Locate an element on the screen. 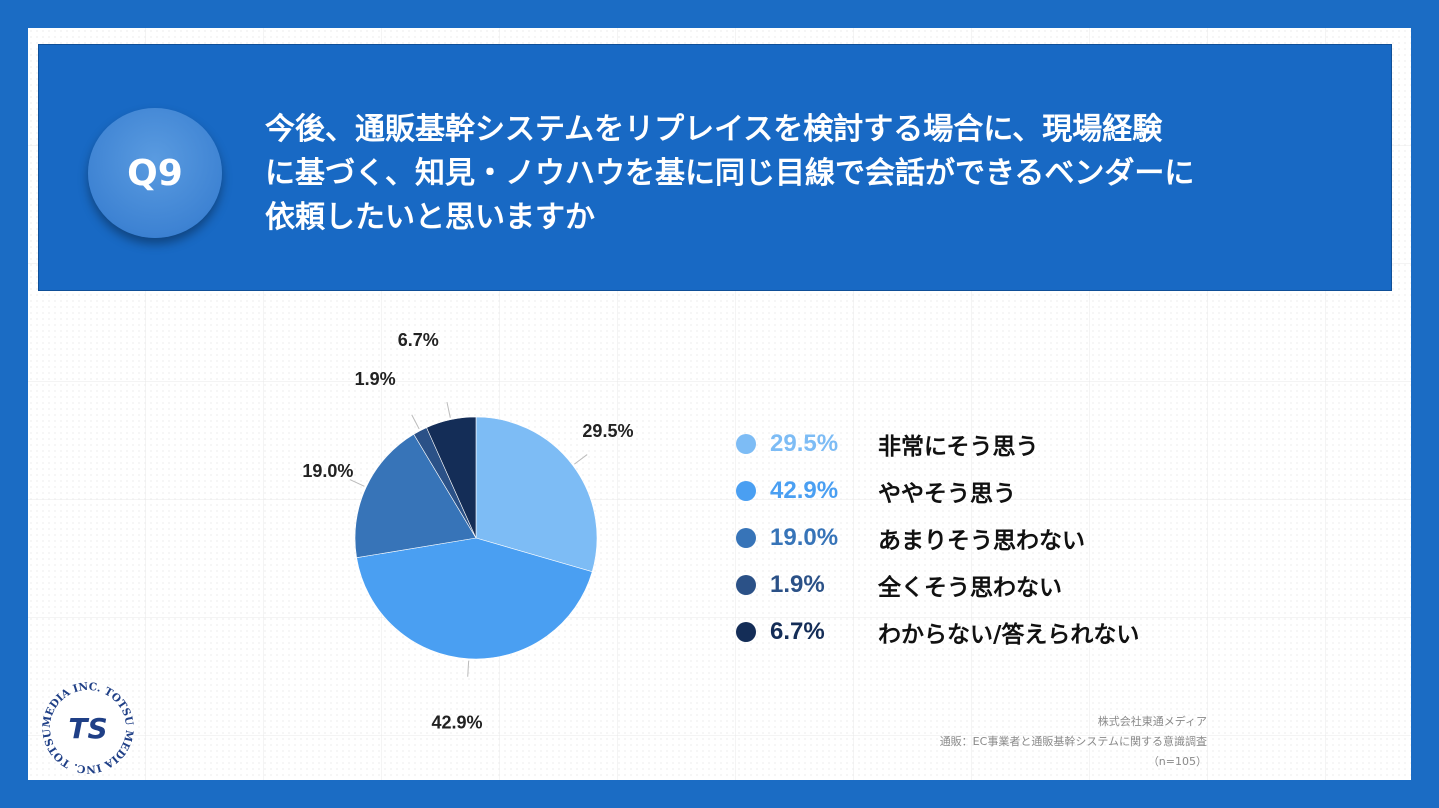 Image resolution: width=1439 pixels, height=808 pixels. pie-data-label: 19.0% is located at coordinates (327, 471).